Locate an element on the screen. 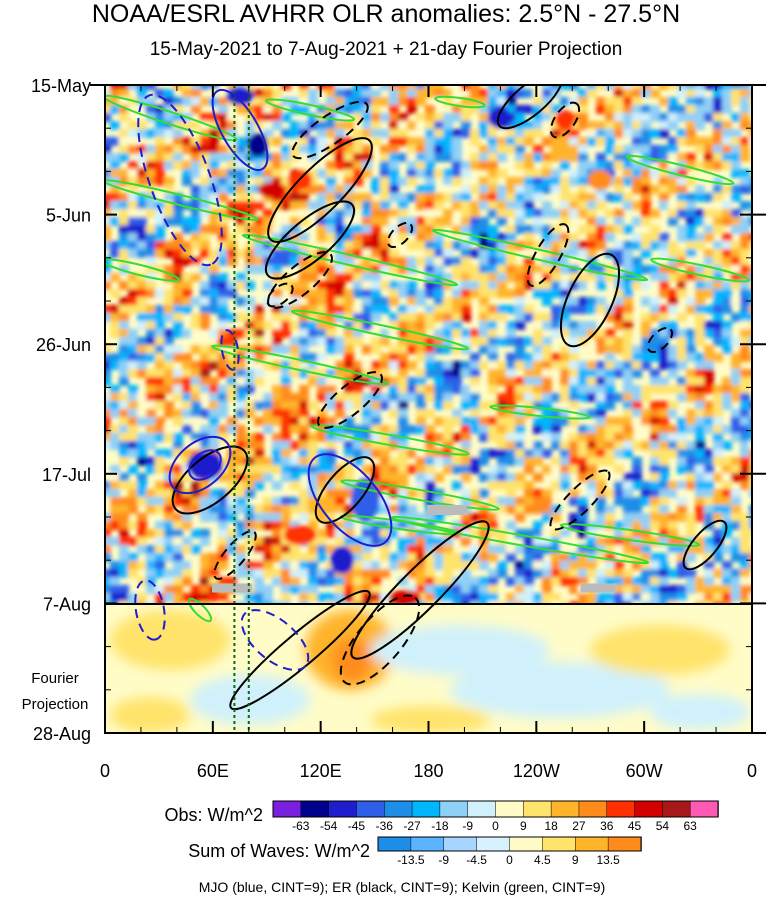  obs-colorbar-tick-0: -63 is located at coordinates (301, 826).